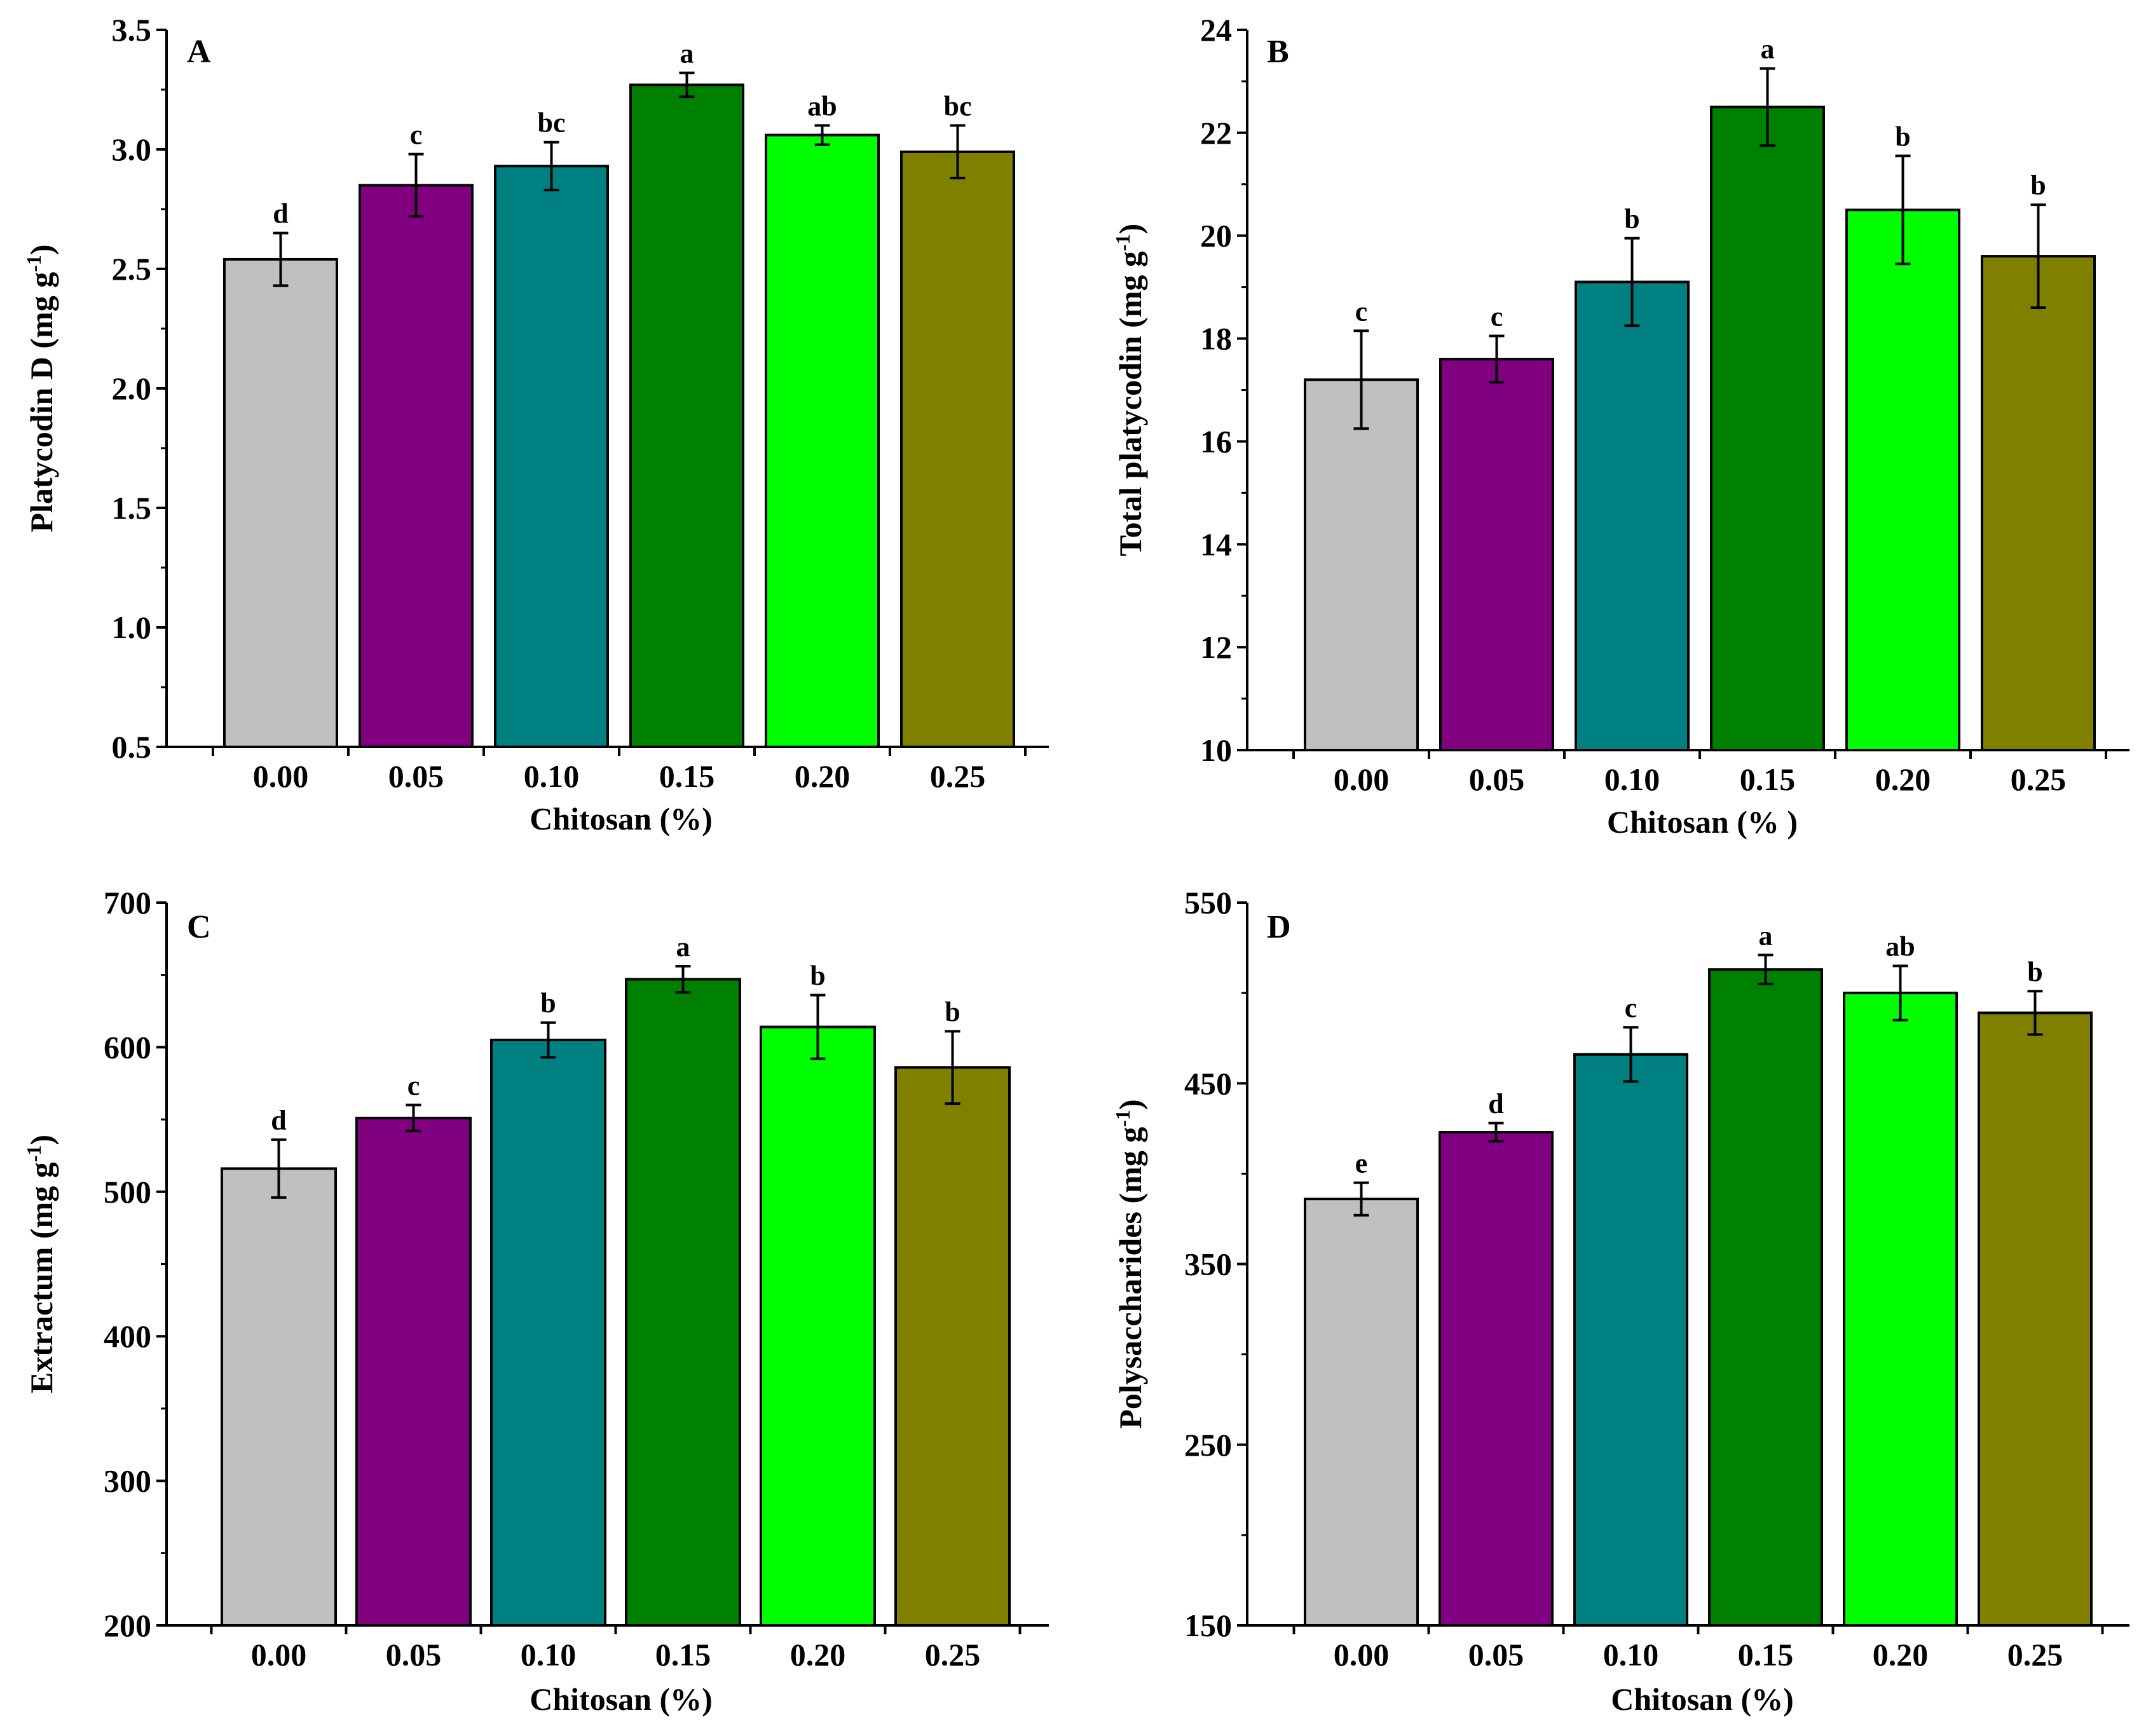  Describe the element at coordinates (1208, 1625) in the screenshot. I see `y-tick-label: 150` at that location.